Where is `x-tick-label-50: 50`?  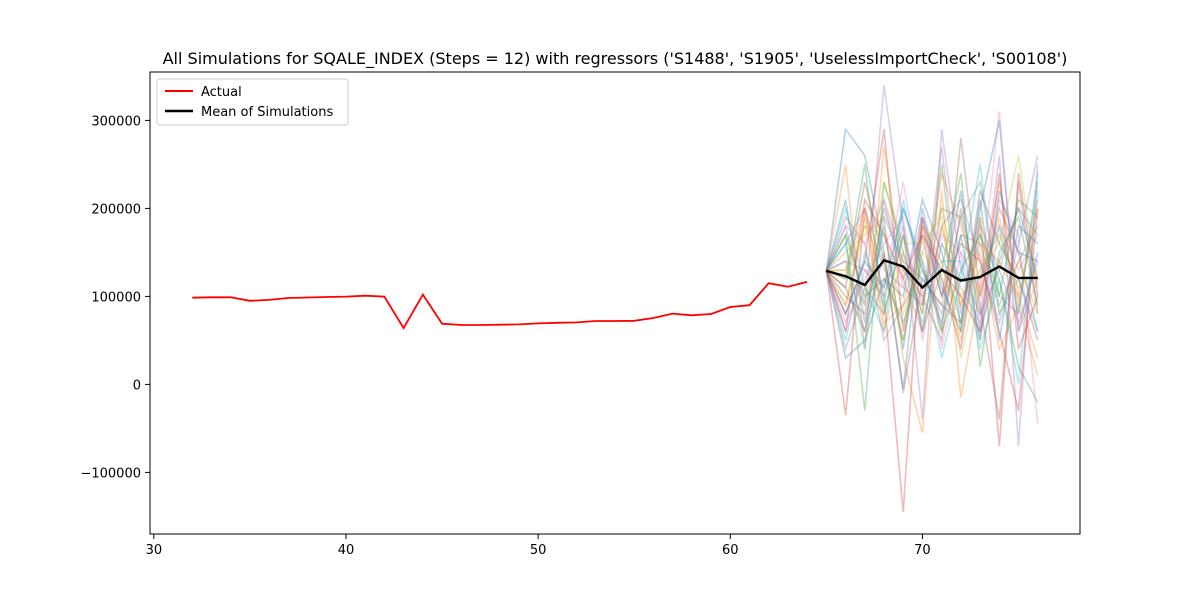
x-tick-label-50: 50 is located at coordinates (538, 550).